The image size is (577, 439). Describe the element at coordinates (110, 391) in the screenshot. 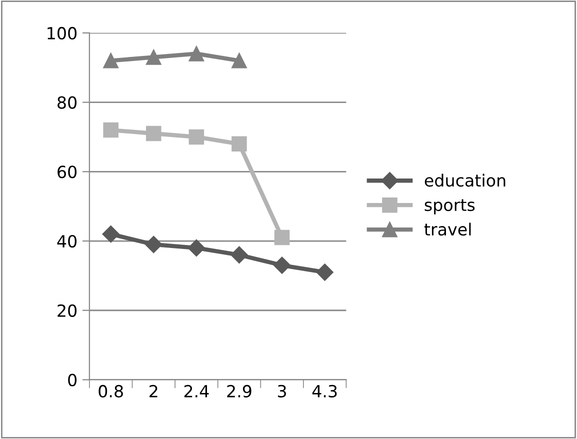

I see `x-tick-label: 0.8` at that location.